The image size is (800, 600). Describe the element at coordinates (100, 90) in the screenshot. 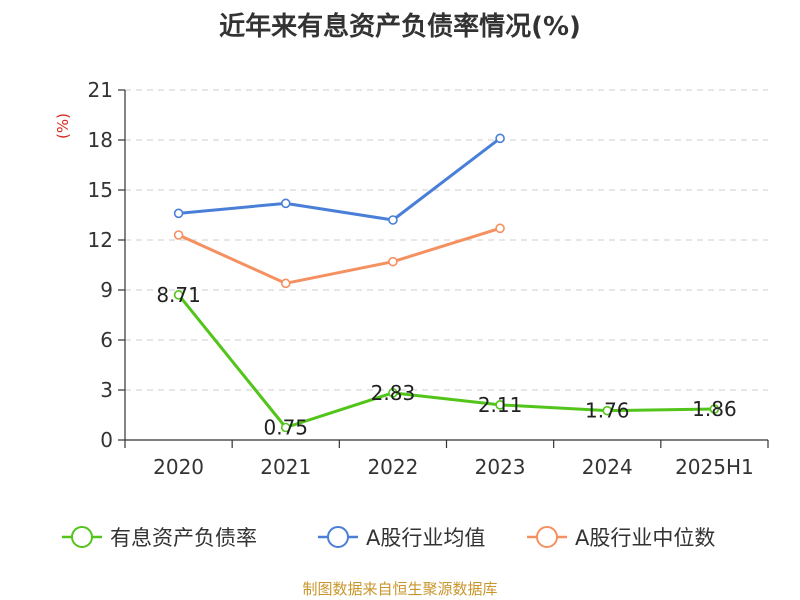

I see `y-tick-label: 21` at that location.